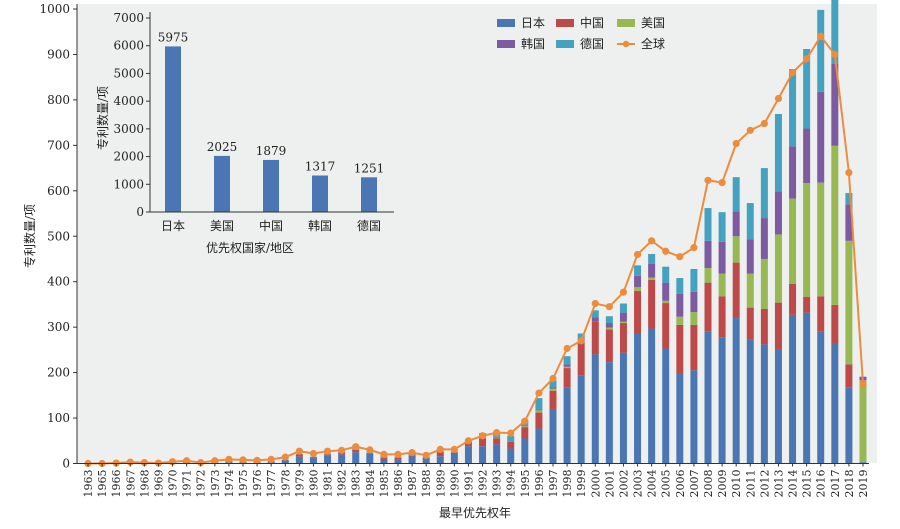 The height and width of the screenshot is (529, 900). What do you see at coordinates (694, 347) in the screenshot?
I see `bar-segment-中国-2007` at bounding box center [694, 347].